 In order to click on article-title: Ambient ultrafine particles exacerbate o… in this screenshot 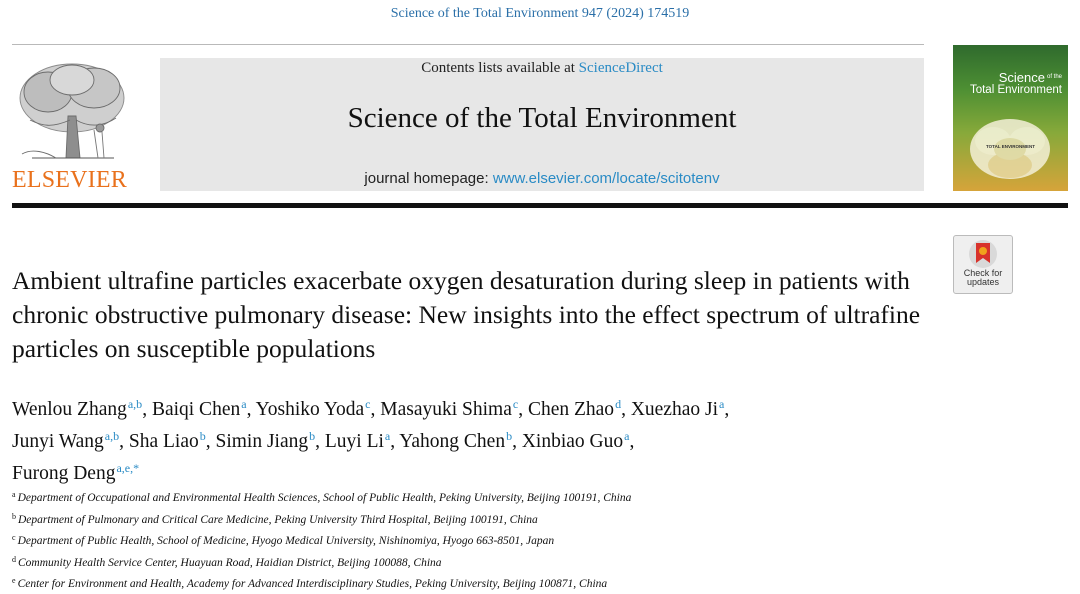, I will do `click(466, 314)`.